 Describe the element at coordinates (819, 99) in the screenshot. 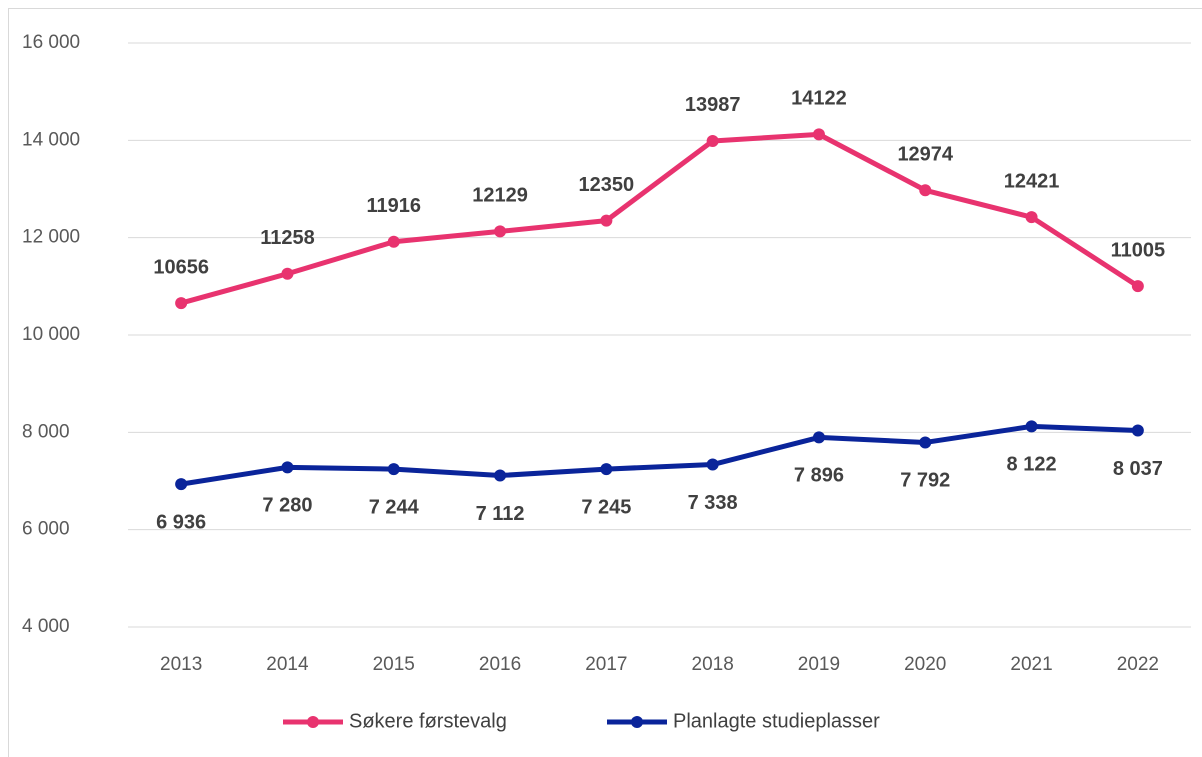

I see `data-label: 14122` at that location.